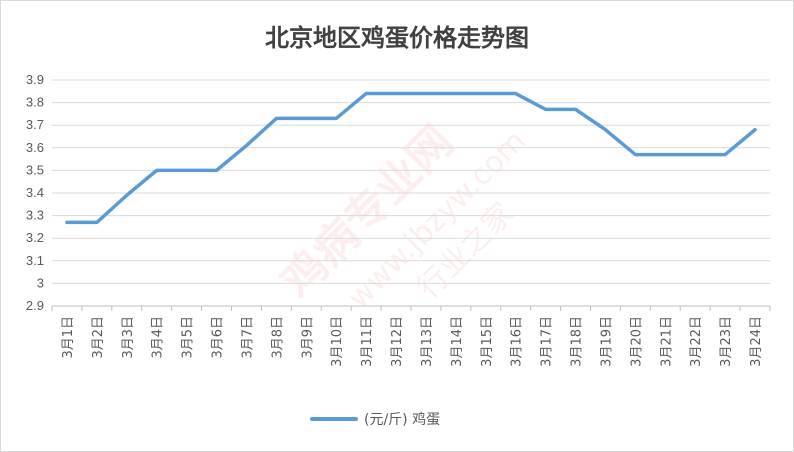 The height and width of the screenshot is (452, 794). I want to click on x-tick-label: 3月6日, so click(218, 337).